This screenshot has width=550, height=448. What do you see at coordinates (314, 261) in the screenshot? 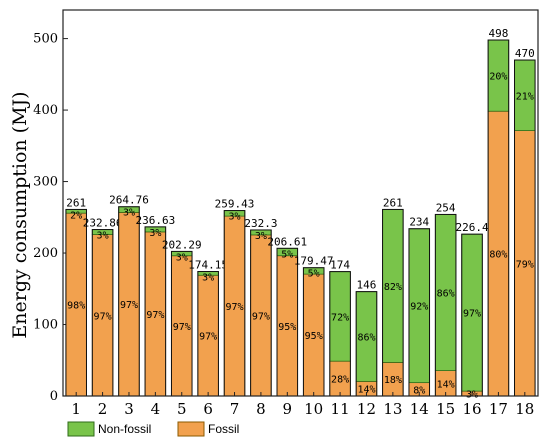
I see `bar-total-label: 179.47` at bounding box center [314, 261].